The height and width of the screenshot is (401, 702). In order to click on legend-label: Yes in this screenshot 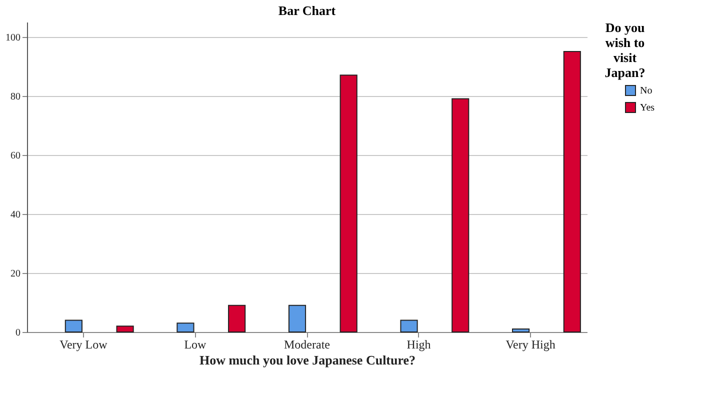, I will do `click(647, 108)`.